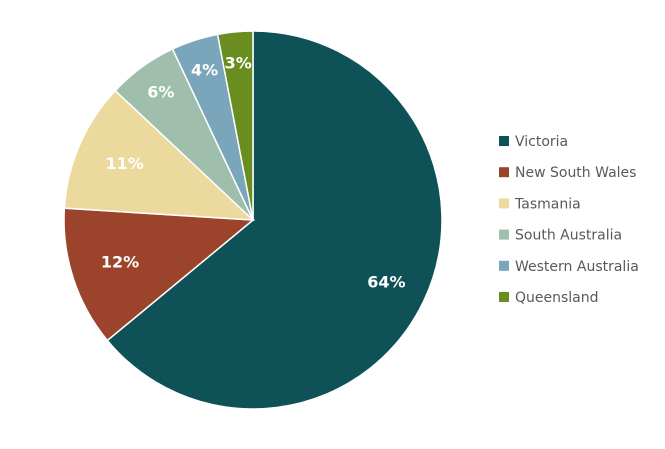  What do you see at coordinates (504, 234) in the screenshot?
I see `legend-swatch-south-australia` at bounding box center [504, 234].